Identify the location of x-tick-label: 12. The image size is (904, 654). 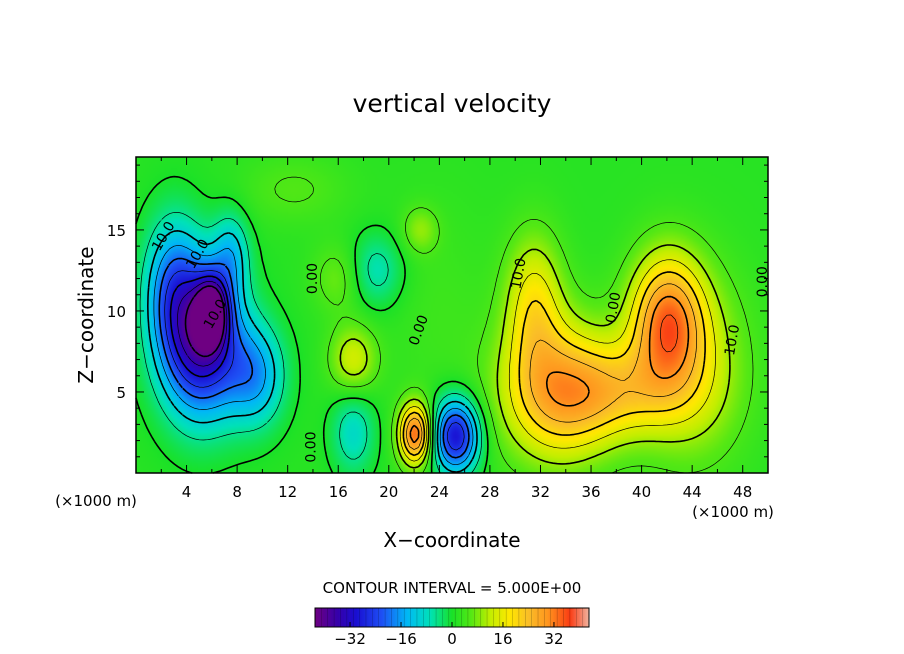
(287, 492).